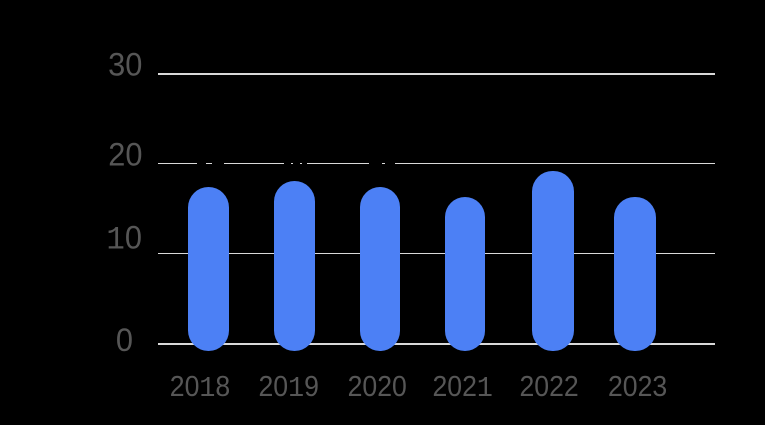  What do you see at coordinates (124, 238) in the screenshot?
I see `svg-text: 10` at bounding box center [124, 238].